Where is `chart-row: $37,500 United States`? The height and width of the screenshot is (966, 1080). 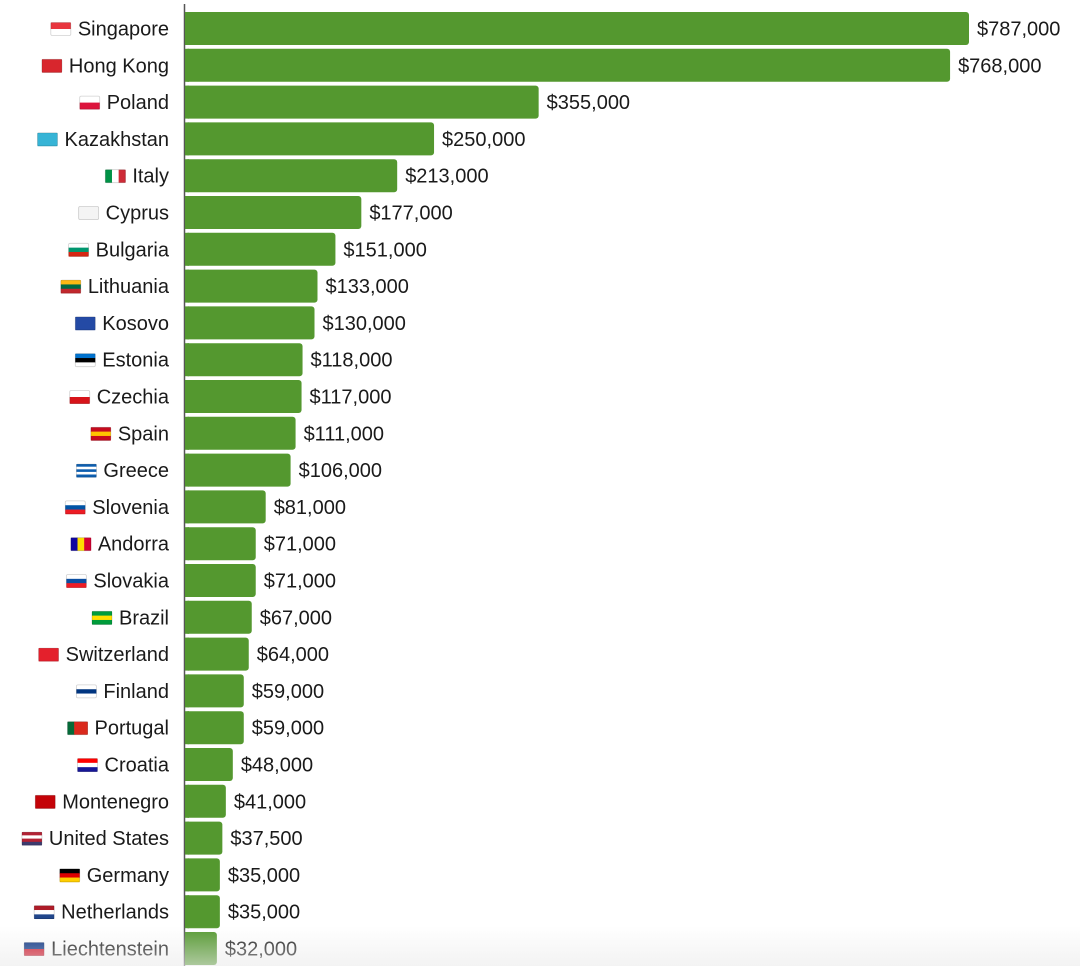 chart-row: $37,500 United States is located at coordinates (162, 838).